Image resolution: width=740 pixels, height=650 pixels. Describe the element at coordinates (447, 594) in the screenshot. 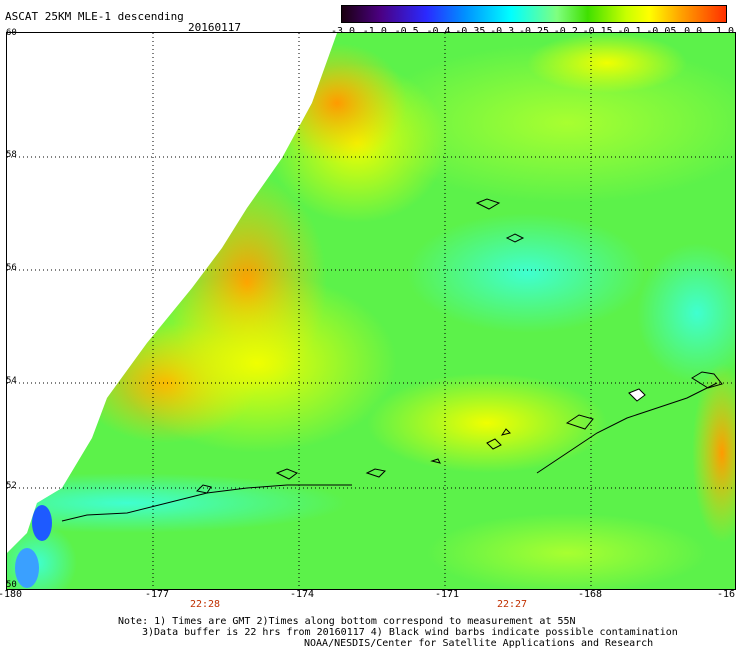

I see `lon-label: -171` at that location.